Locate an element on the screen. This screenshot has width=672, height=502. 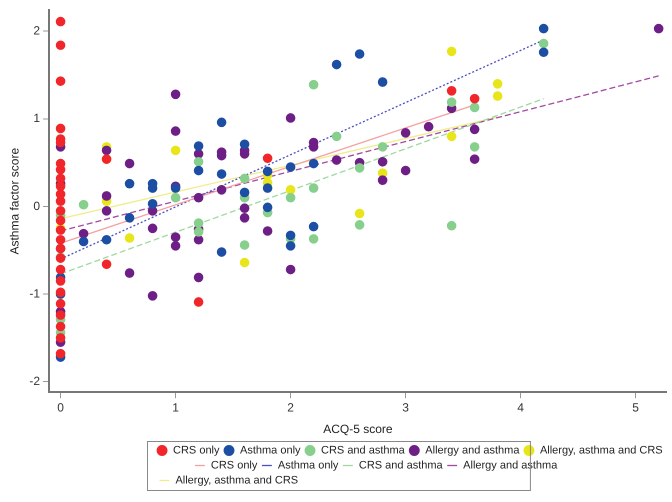
y-axis-title: Asthma factor score is located at coordinates (15, 201).